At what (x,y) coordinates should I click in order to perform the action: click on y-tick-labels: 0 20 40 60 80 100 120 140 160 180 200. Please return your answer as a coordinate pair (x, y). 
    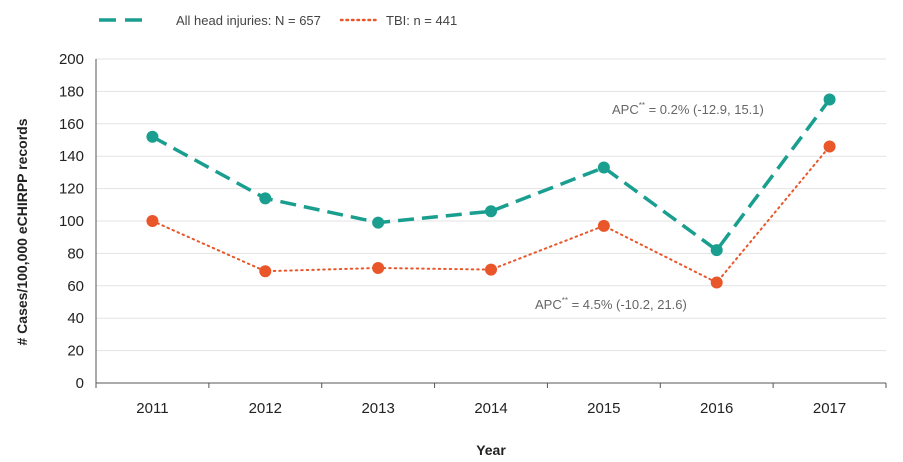
    Looking at the image, I should click on (71, 221).